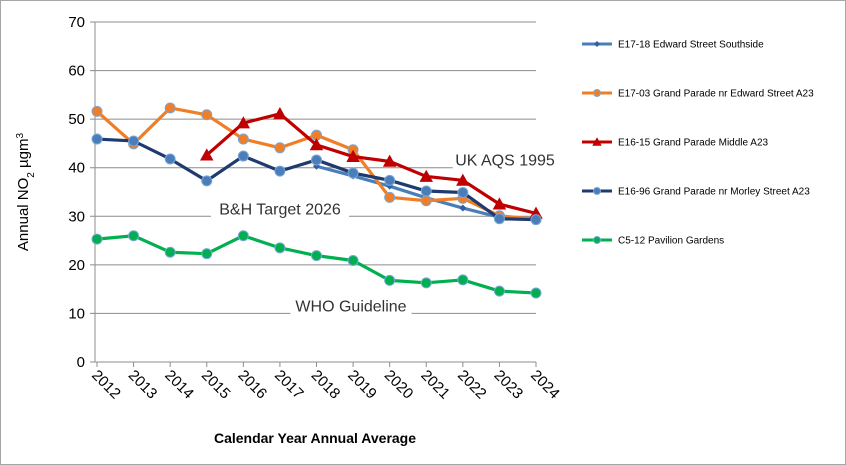  What do you see at coordinates (216, 385) in the screenshot?
I see `x-tick-label: 2015` at bounding box center [216, 385].